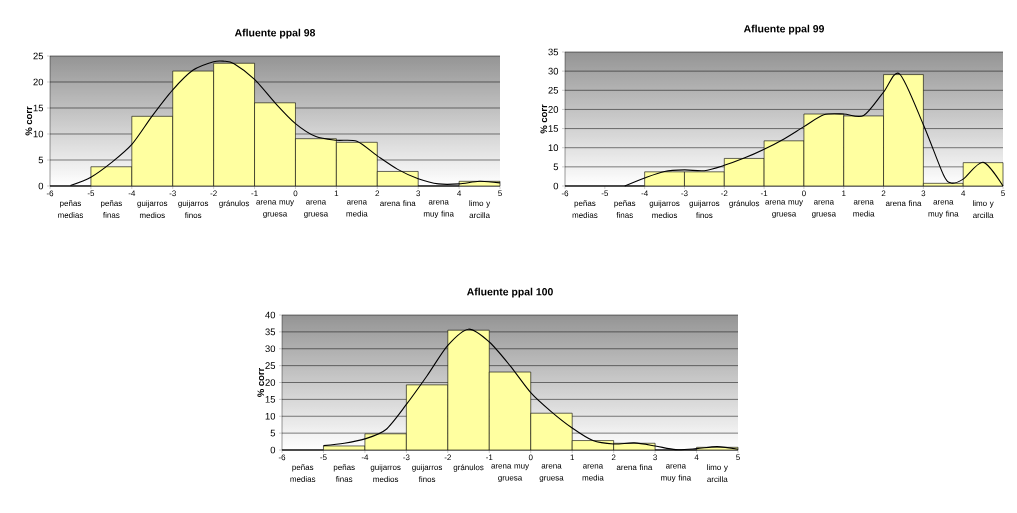 This screenshot has height=513, width=1017. What do you see at coordinates (784, 29) in the screenshot?
I see `chart-title: Afluente ppal 99` at bounding box center [784, 29].